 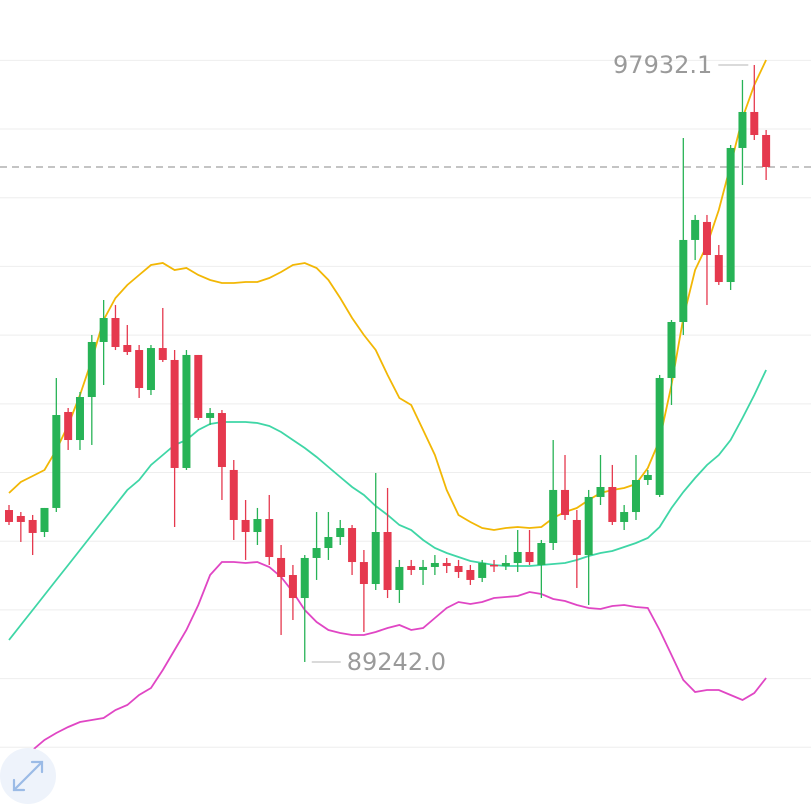 What do you see at coordinates (396, 662) in the screenshot?
I see `annotation-label: 89242.0` at bounding box center [396, 662].